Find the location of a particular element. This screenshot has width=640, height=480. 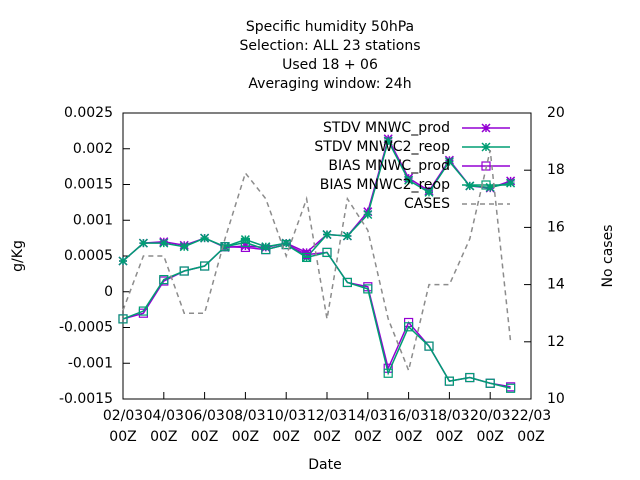

x-tick-label: 10/03 is located at coordinates (286, 416).